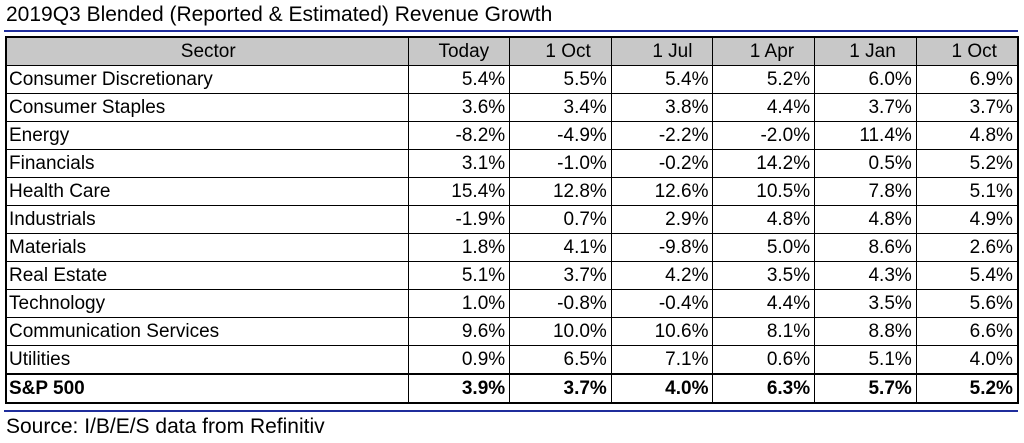  I want to click on total-row: S&P 500 3.9% 3.7% 4.0% 6.3% 5.7% 5.2%, so click(512, 388).